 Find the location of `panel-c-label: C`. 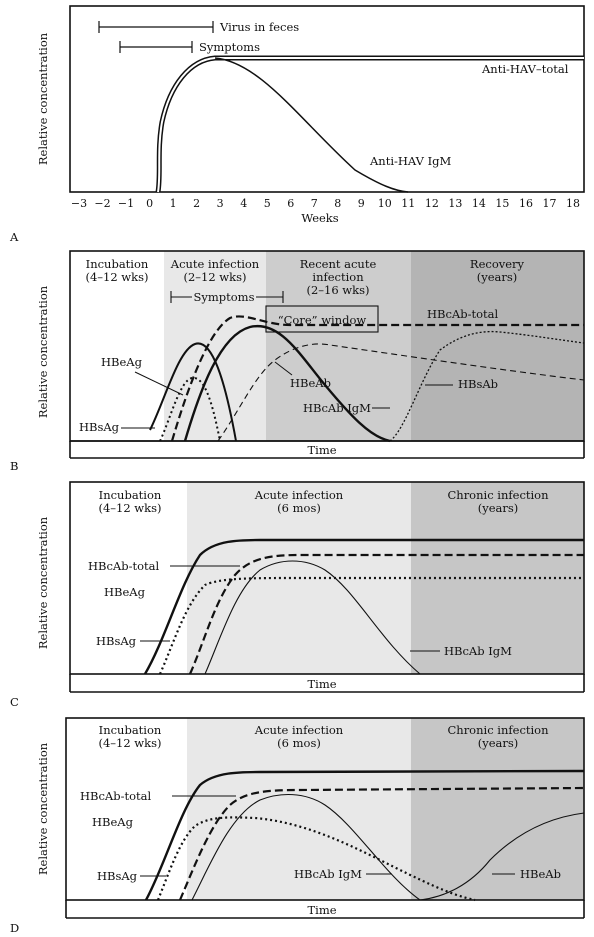

panel-c-label: C is located at coordinates (14, 702).